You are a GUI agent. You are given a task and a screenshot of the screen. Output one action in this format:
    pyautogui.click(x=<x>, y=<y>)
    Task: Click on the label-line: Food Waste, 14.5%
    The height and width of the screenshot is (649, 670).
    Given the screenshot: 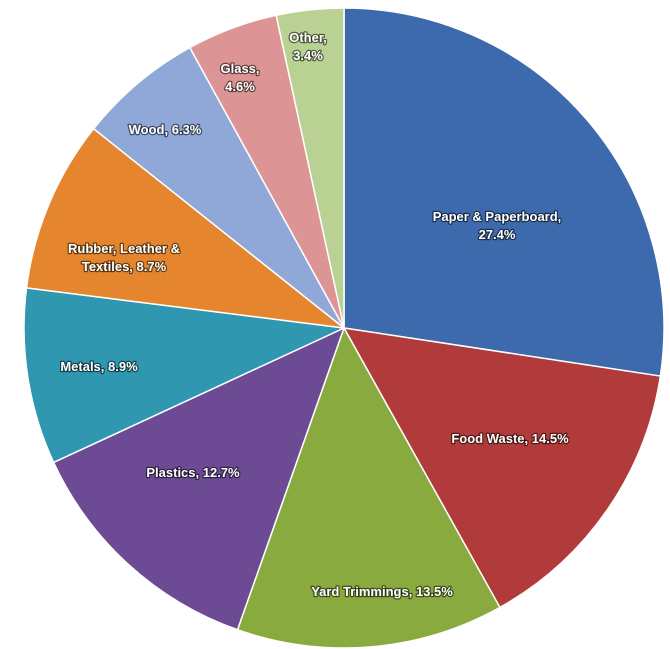 What is the action you would take?
    pyautogui.click(x=510, y=438)
    